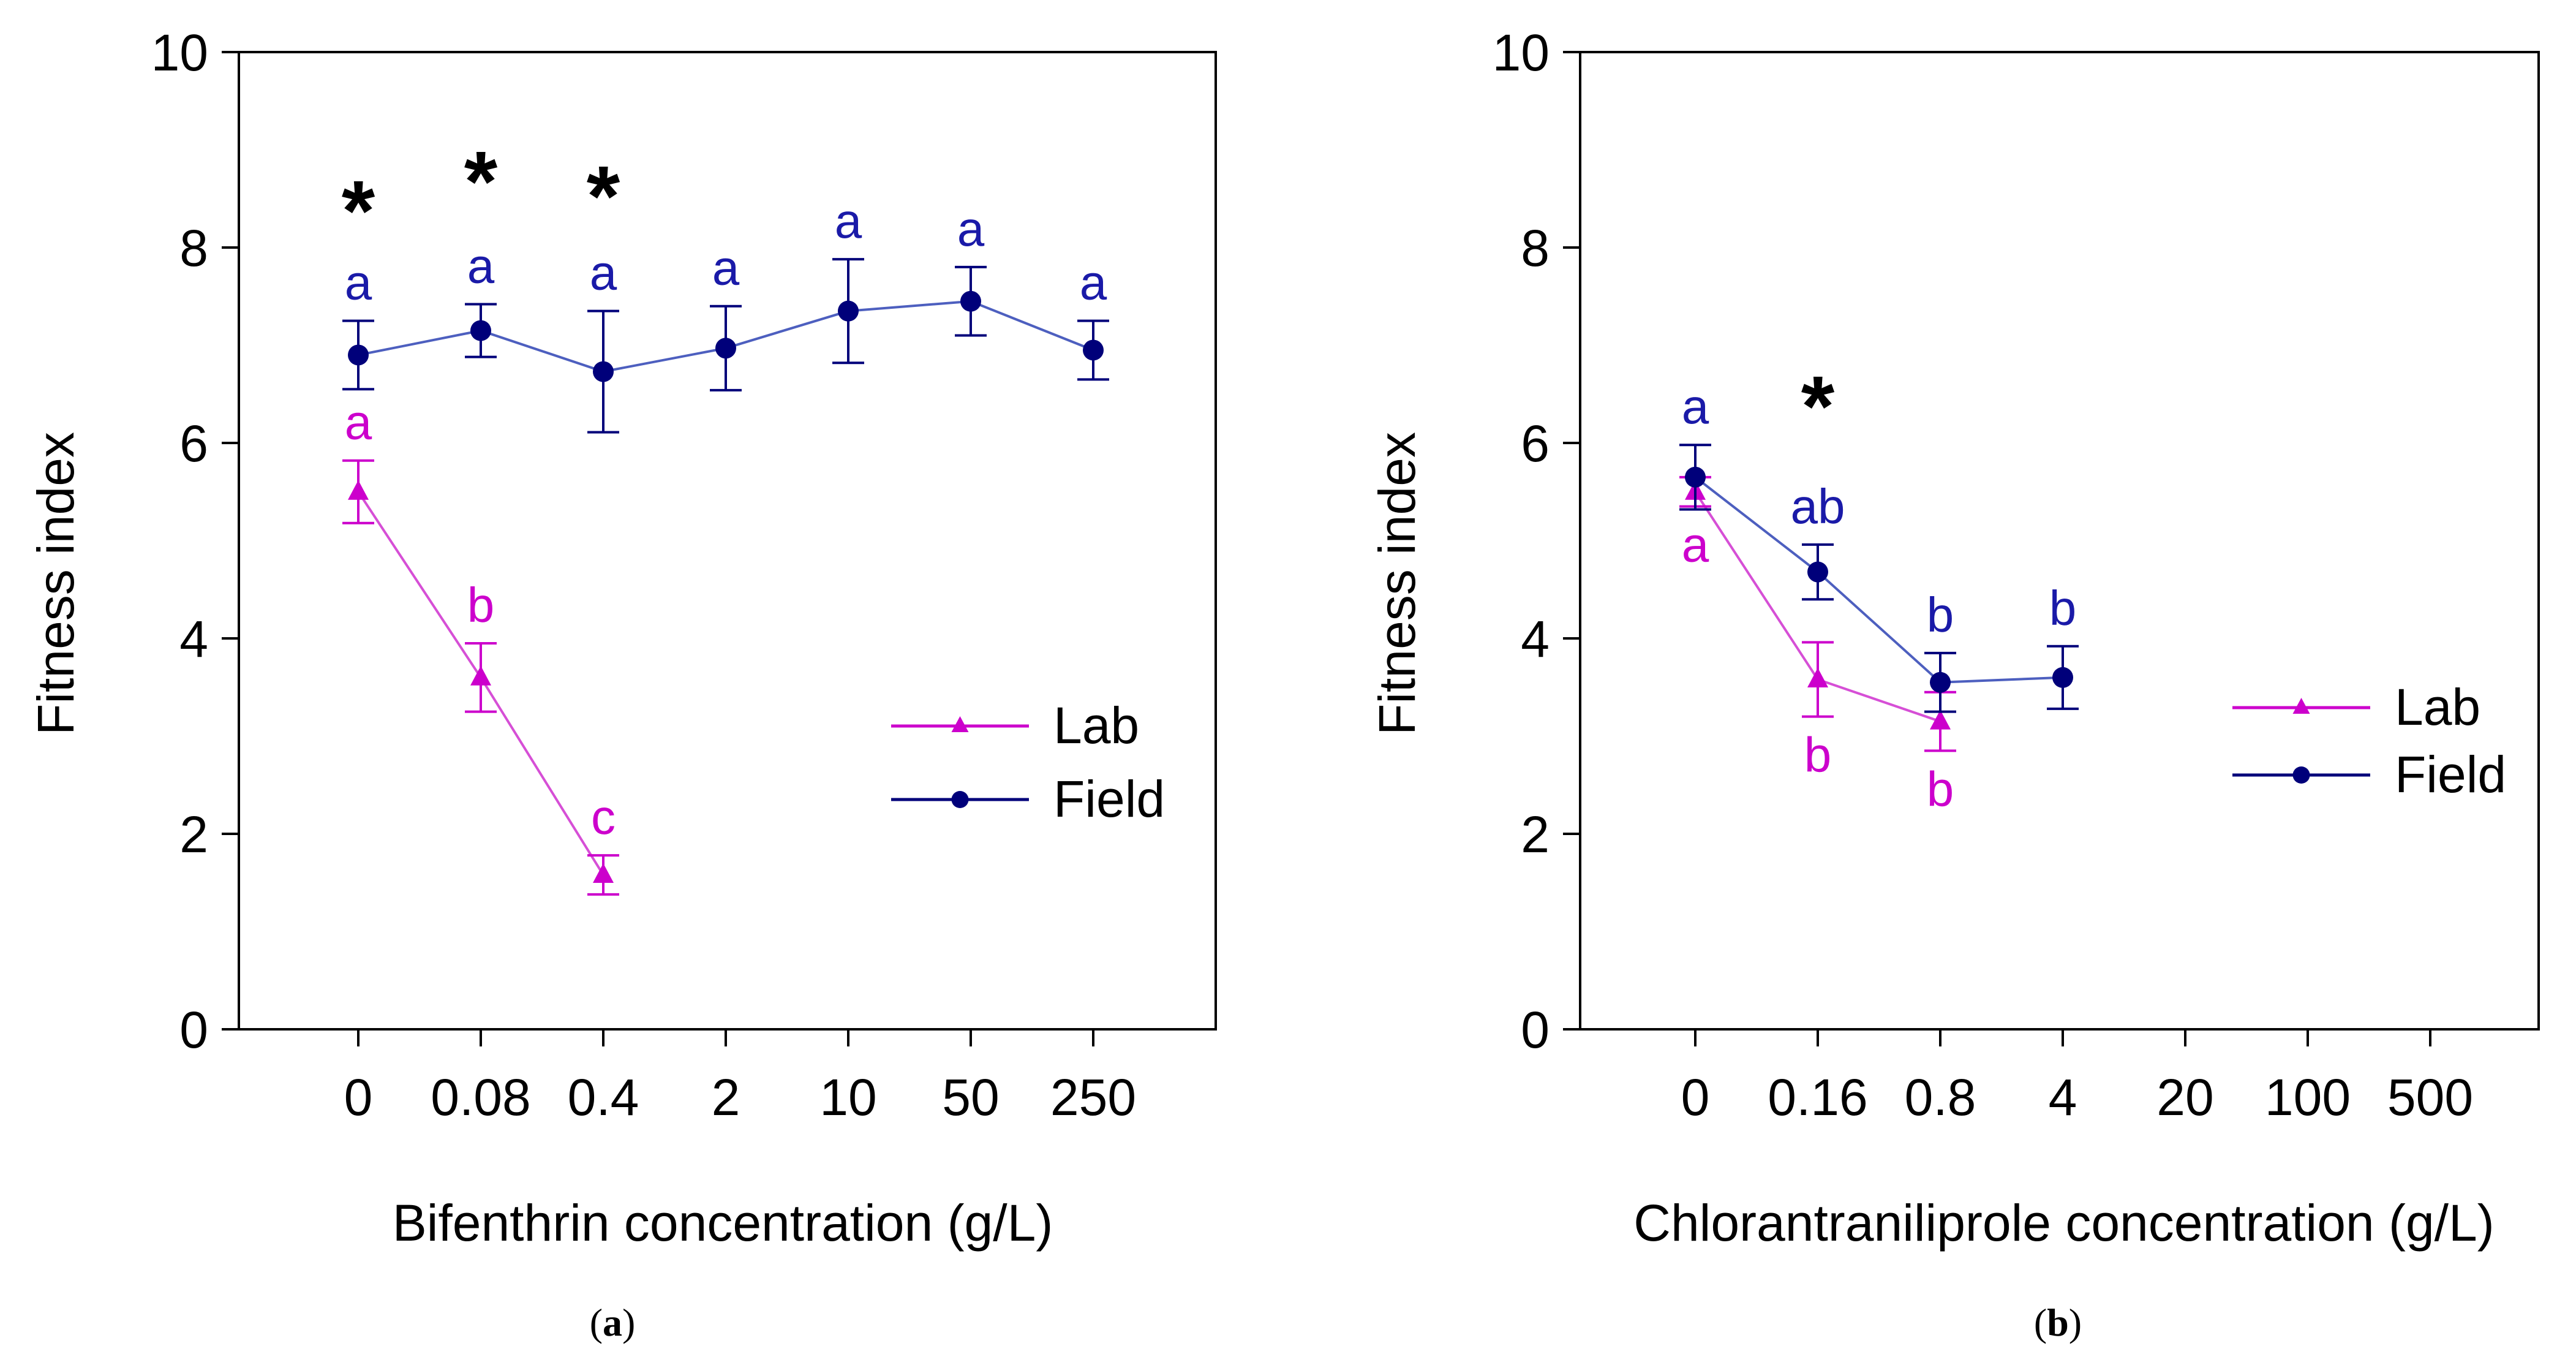 This screenshot has height=1354, width=2576. Describe the element at coordinates (2184, 1097) in the screenshot. I see `x-tick-label: 20` at that location.